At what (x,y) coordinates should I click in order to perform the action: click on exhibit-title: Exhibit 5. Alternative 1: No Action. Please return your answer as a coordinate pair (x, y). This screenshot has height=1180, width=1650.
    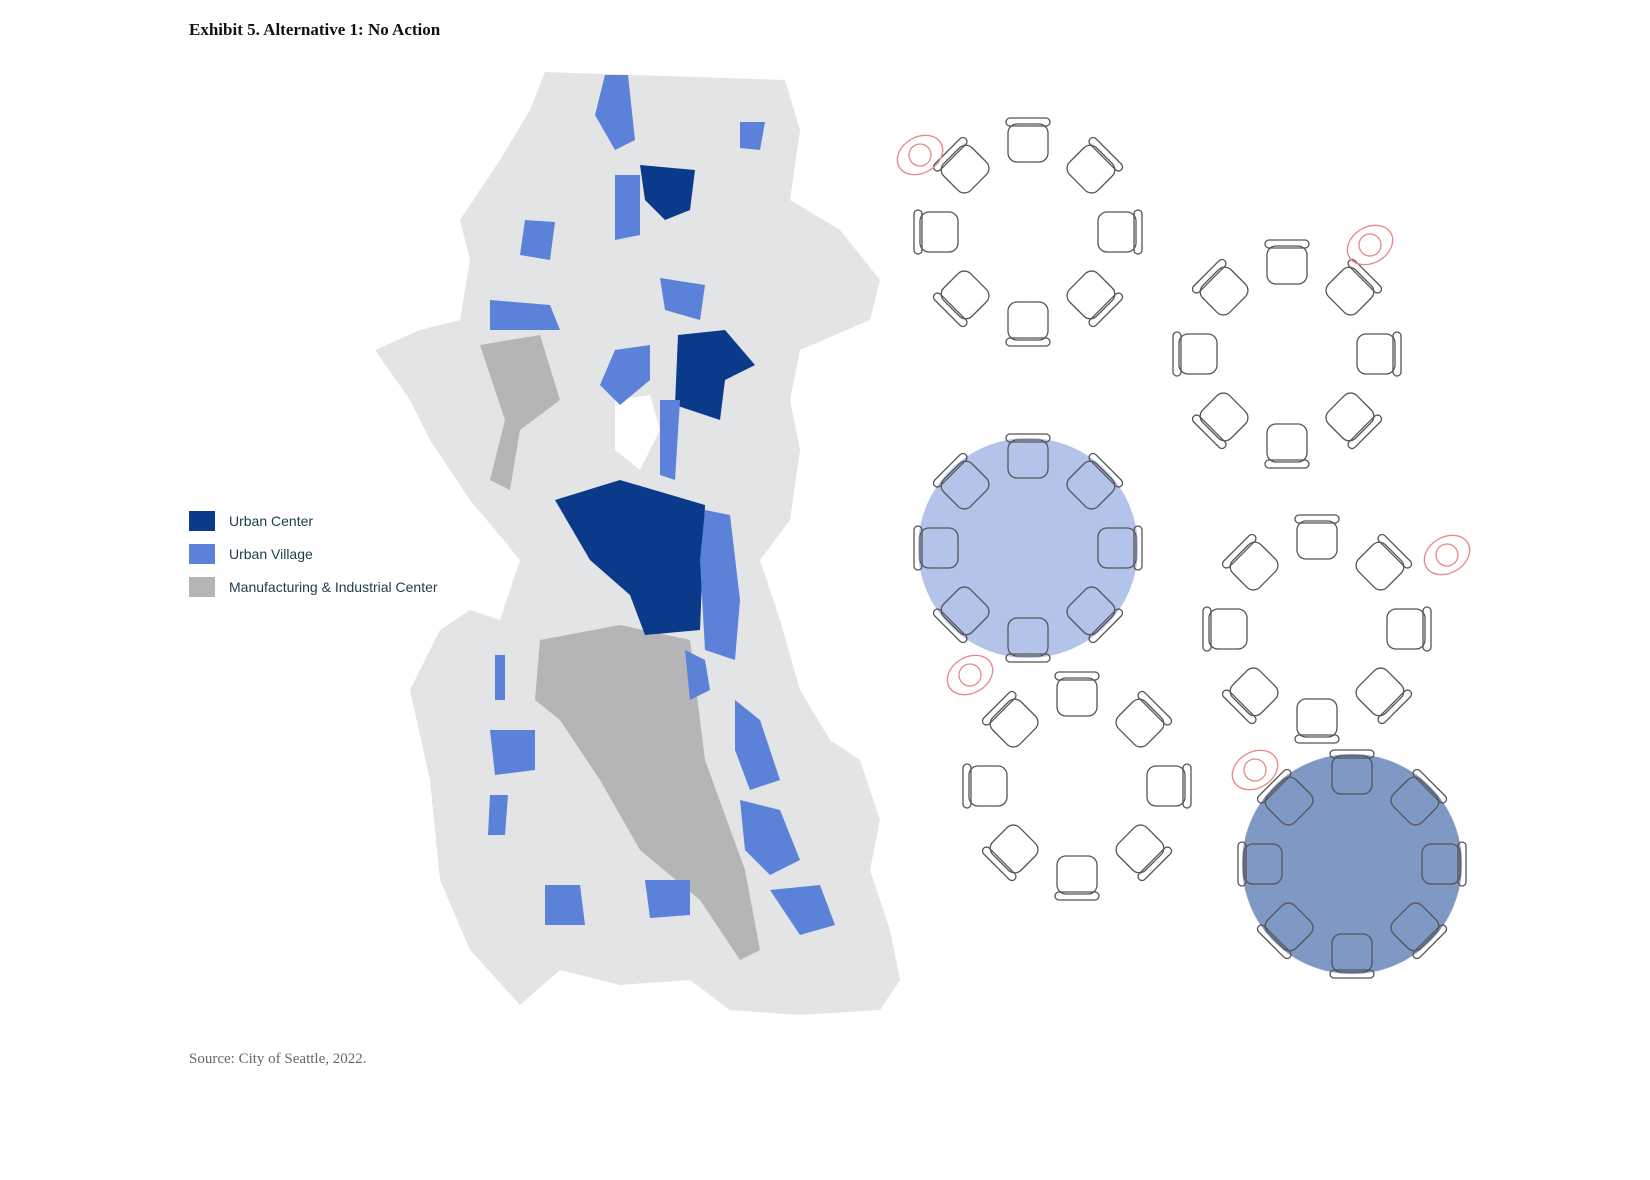
    Looking at the image, I should click on (315, 29).